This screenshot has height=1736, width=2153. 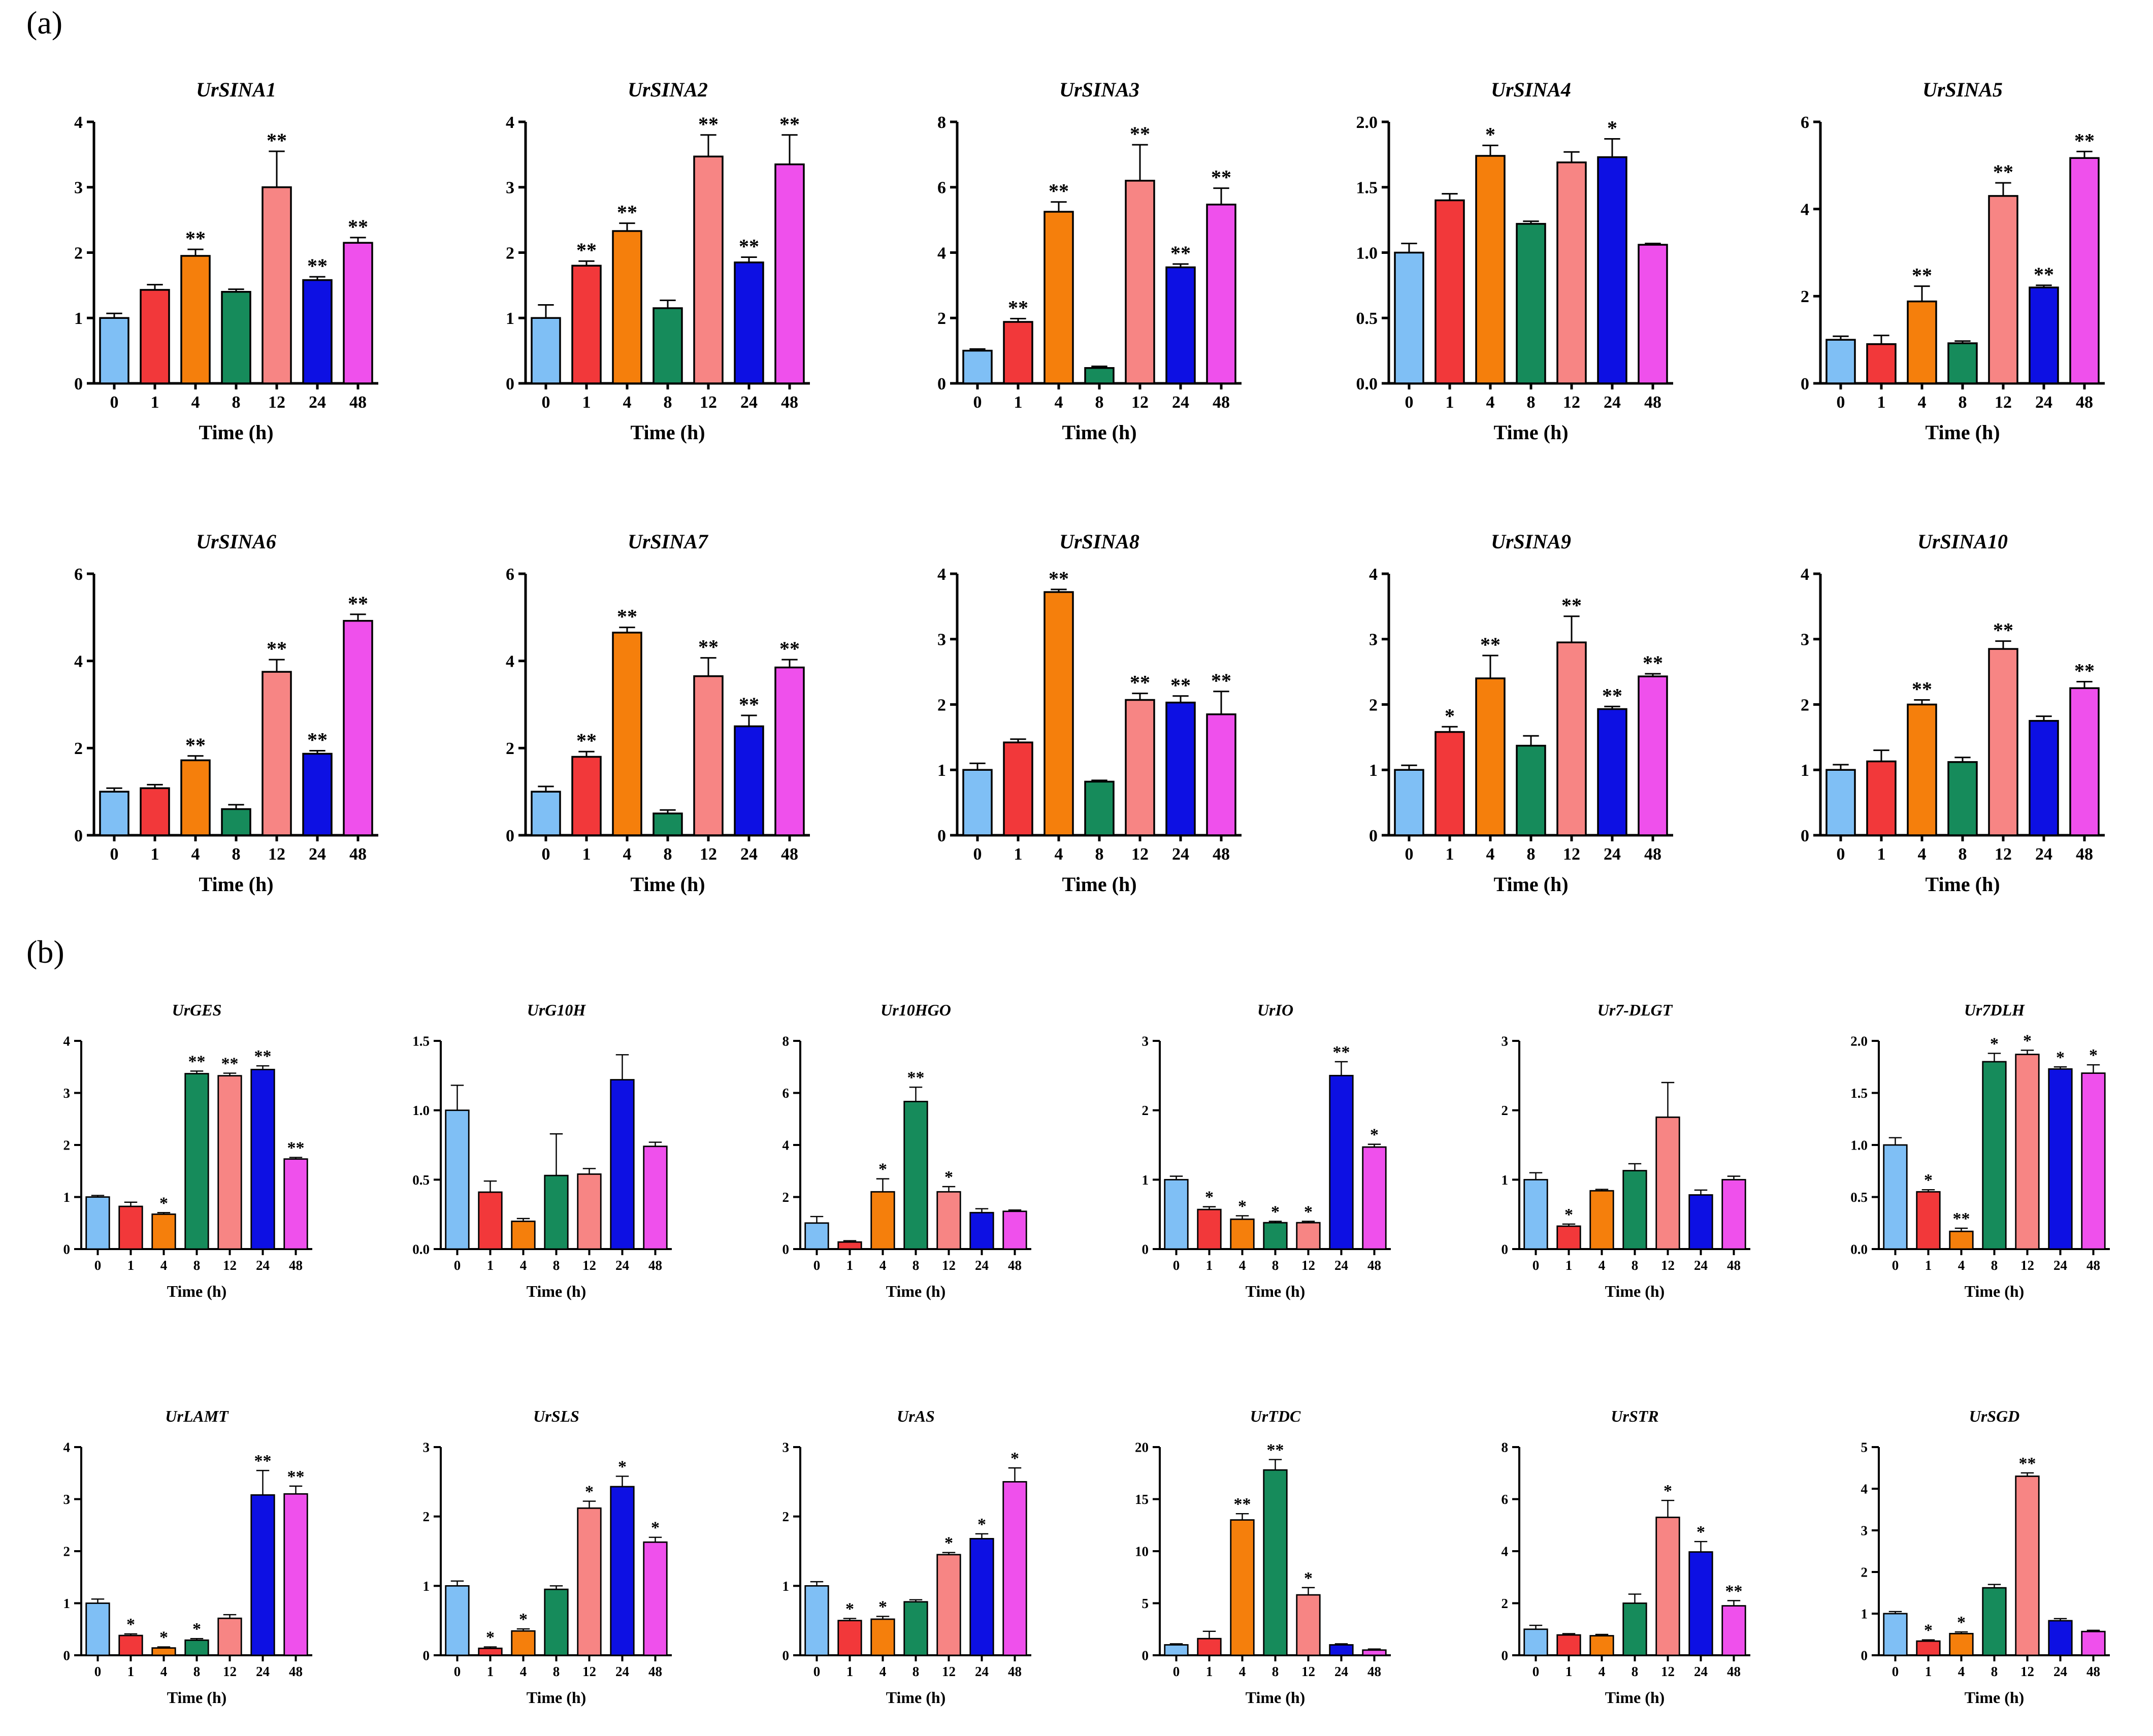 I want to click on chart-title: Ur10HGO, so click(x=915, y=1010).